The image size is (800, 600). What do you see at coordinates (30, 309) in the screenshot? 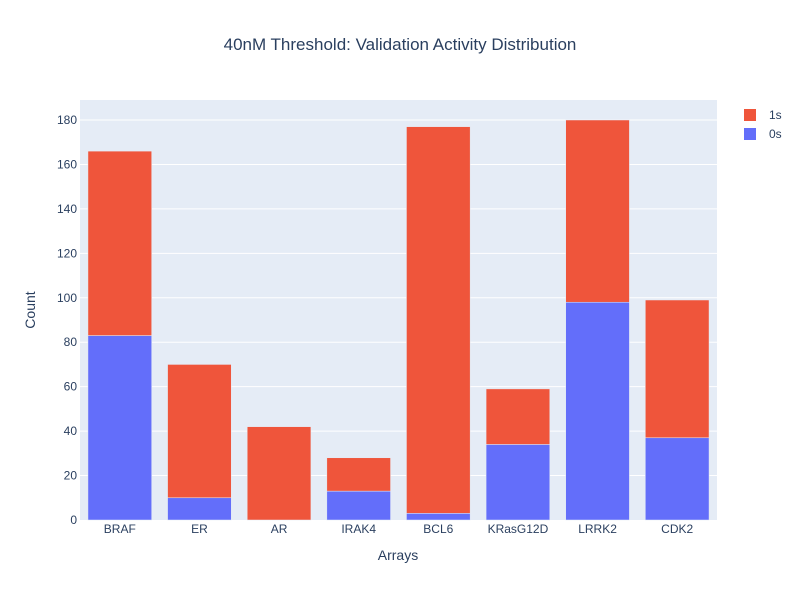
I see `y-axis-title: Count` at bounding box center [30, 309].